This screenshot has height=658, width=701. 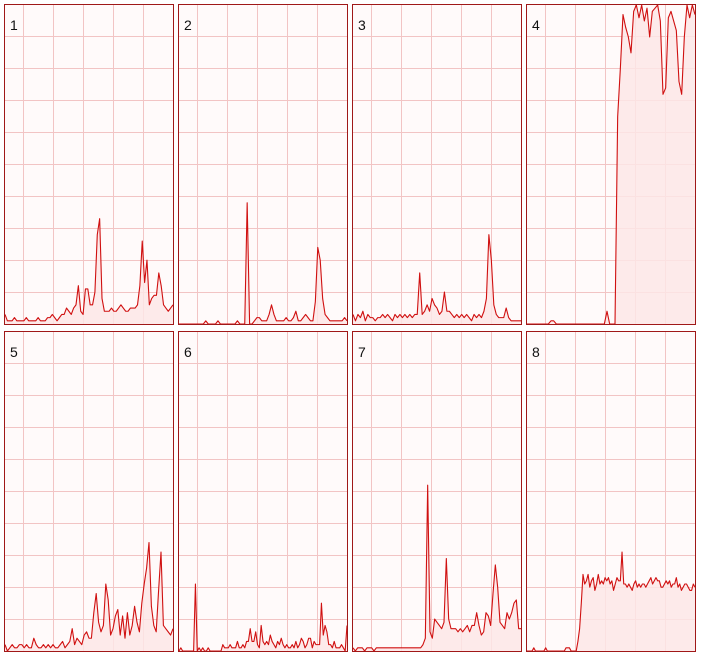 I want to click on panel-label: 2, so click(x=188, y=25).